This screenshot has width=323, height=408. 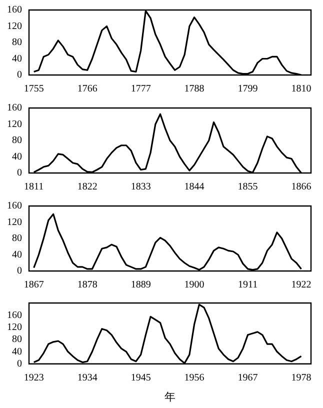 What do you see at coordinates (248, 89) in the screenshot?
I see `x-tick-label: 1799` at bounding box center [248, 89].